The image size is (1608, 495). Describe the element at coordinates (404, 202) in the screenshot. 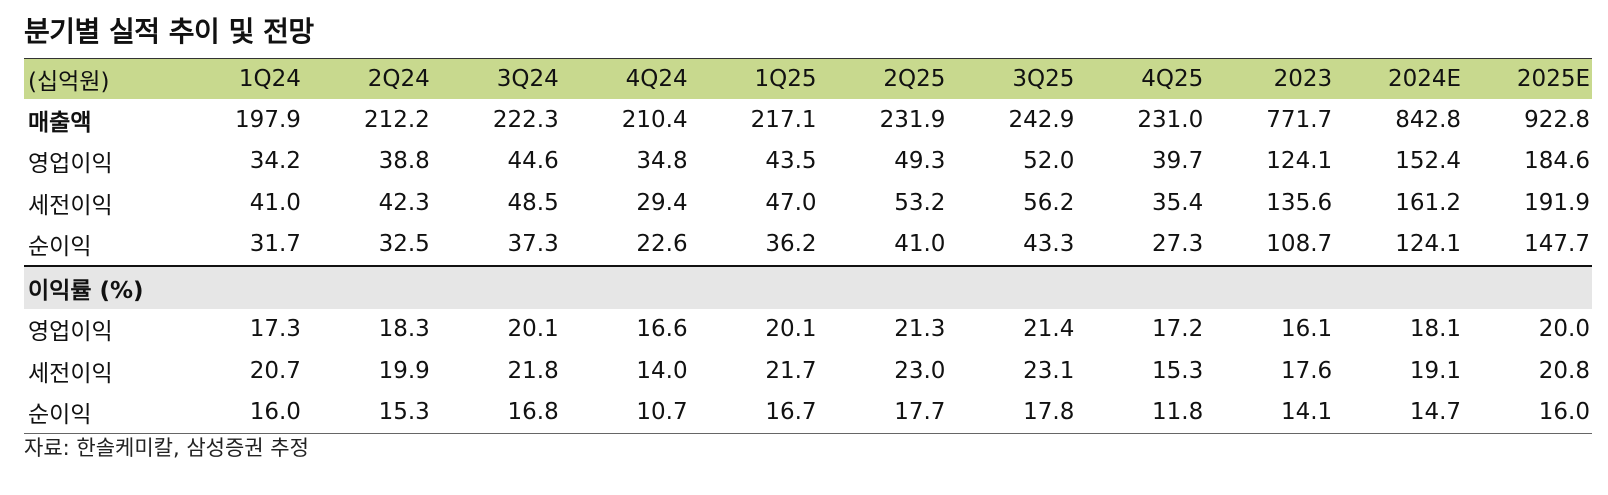

I see `table-cell: 42.3` at that location.